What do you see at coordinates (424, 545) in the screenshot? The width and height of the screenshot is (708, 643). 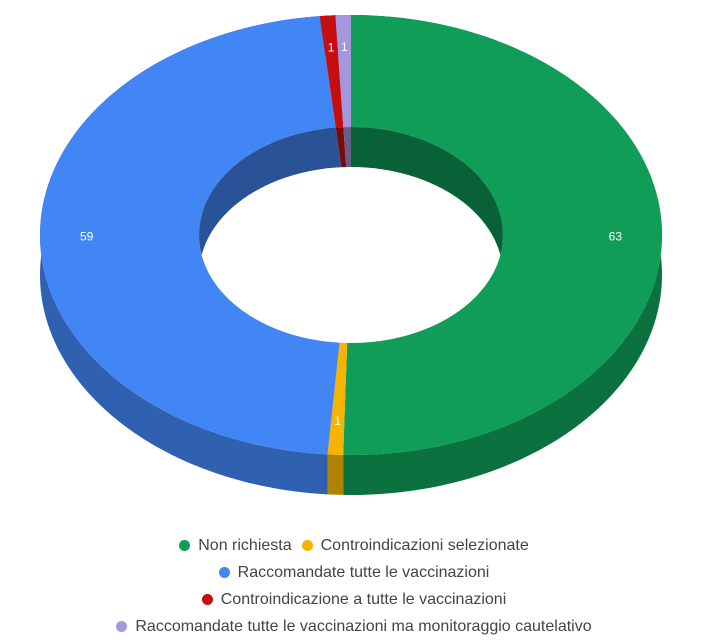 I see `legend-label: Controindicazioni selezionate` at bounding box center [424, 545].